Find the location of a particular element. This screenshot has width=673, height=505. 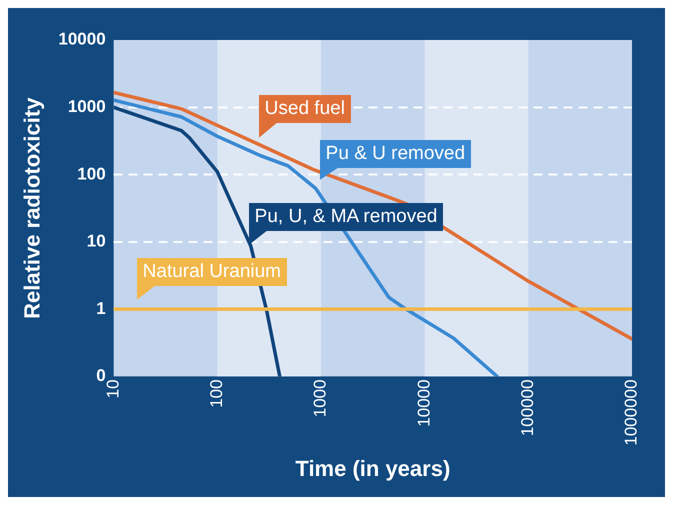

y-tick-label: 1000 is located at coordinates (87, 106).